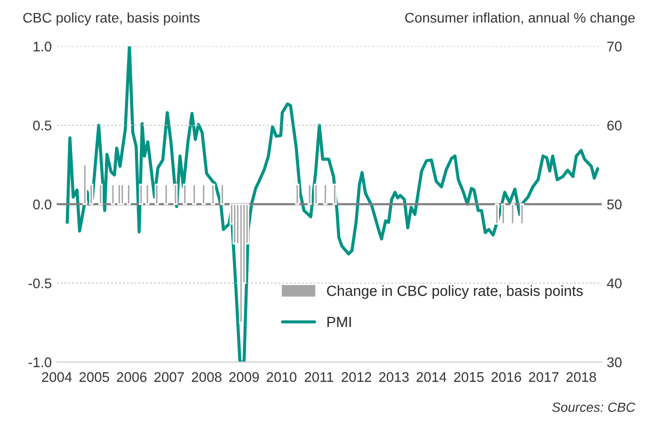  Describe the element at coordinates (281, 377) in the screenshot. I see `x-tick-label: 2010` at that location.